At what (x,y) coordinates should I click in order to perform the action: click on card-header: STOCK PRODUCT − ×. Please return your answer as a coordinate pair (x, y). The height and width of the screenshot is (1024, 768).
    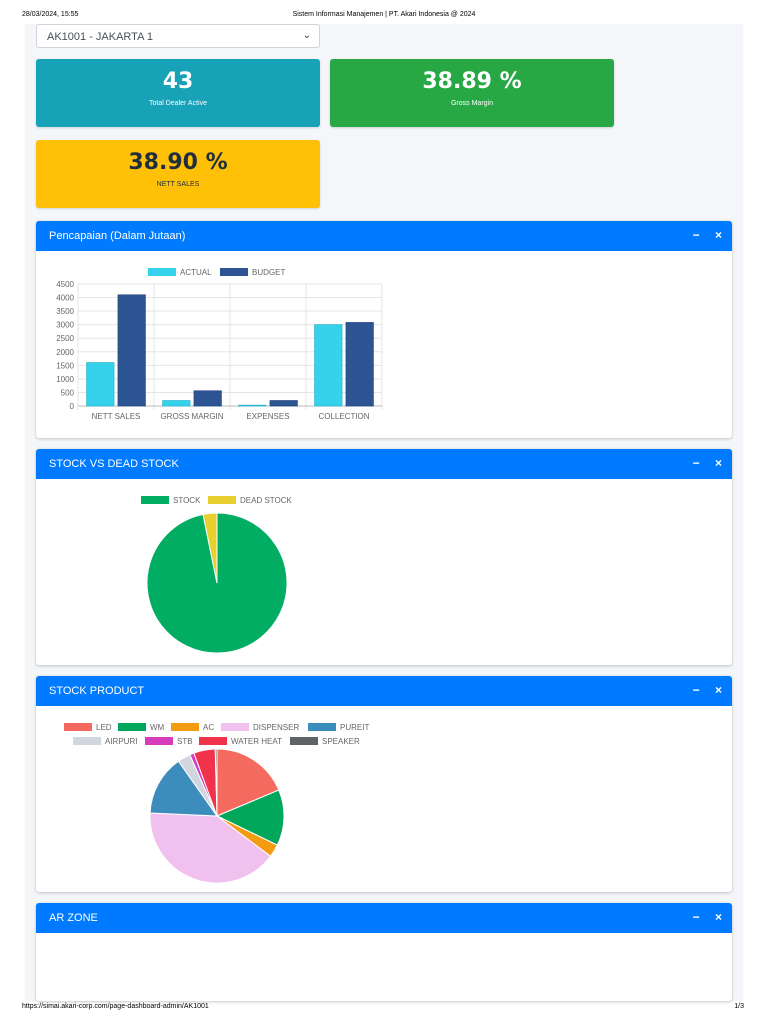
    Looking at the image, I should click on (384, 691).